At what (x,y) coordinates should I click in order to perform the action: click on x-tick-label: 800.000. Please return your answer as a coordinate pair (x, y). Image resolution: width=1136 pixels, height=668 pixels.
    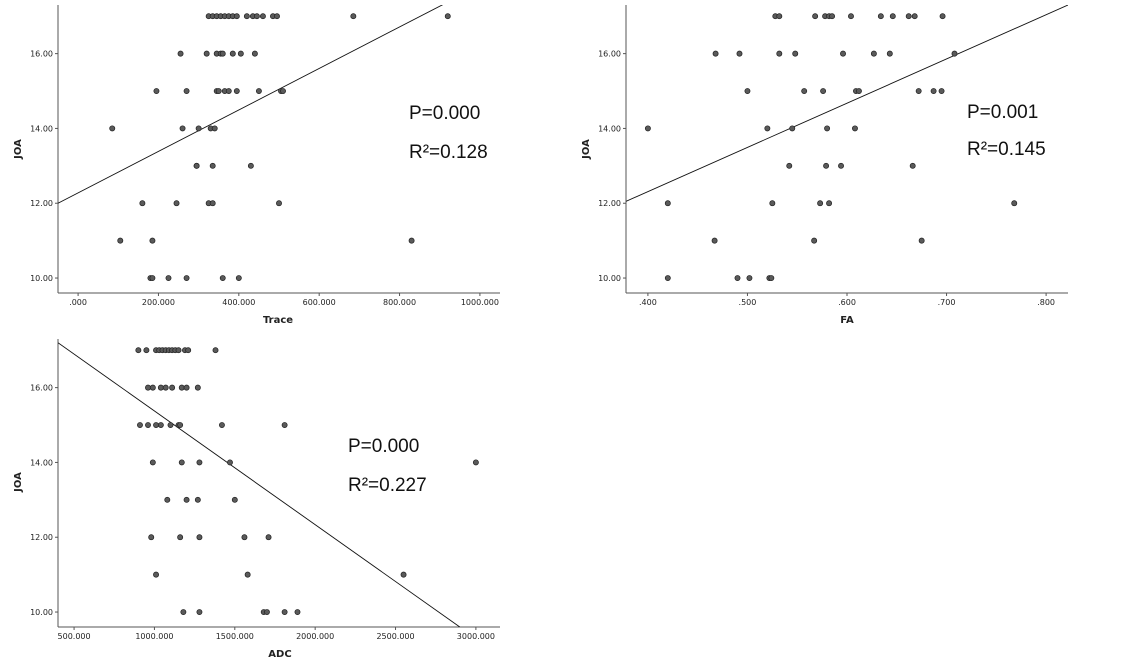
    Looking at the image, I should click on (399, 302).